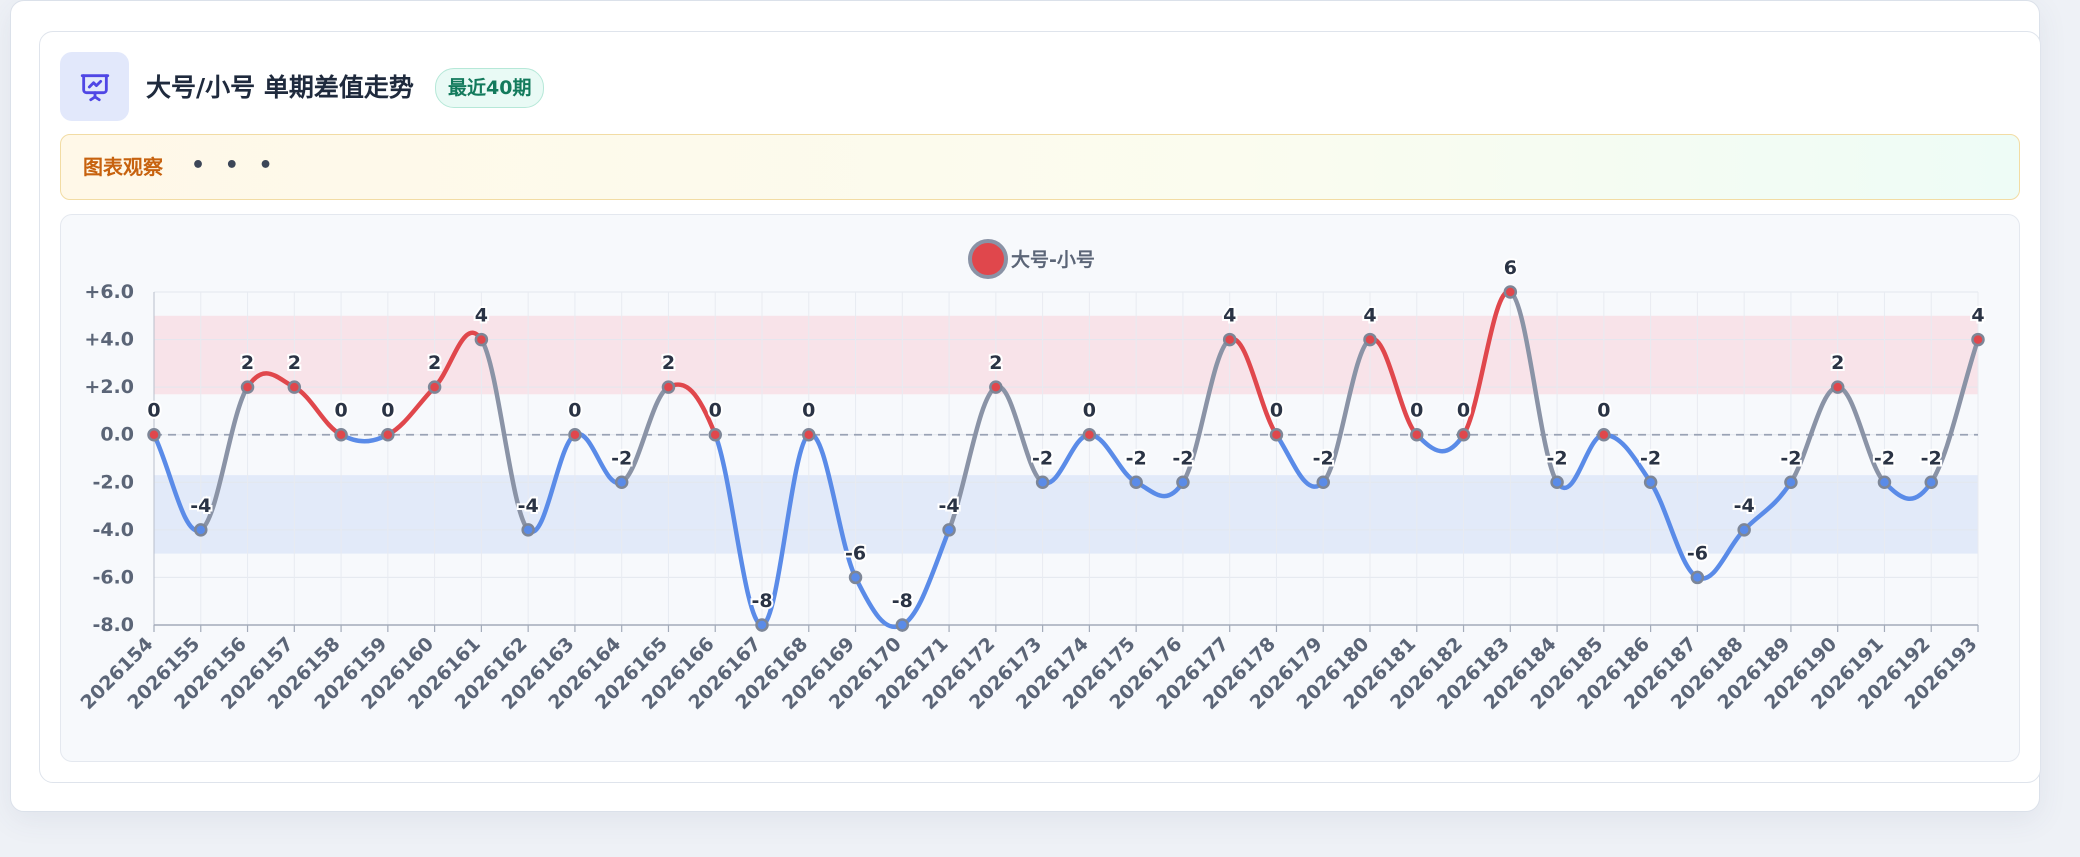 This screenshot has width=2080, height=857. Describe the element at coordinates (113, 577) in the screenshot. I see `y-tick-label: -6.0` at that location.